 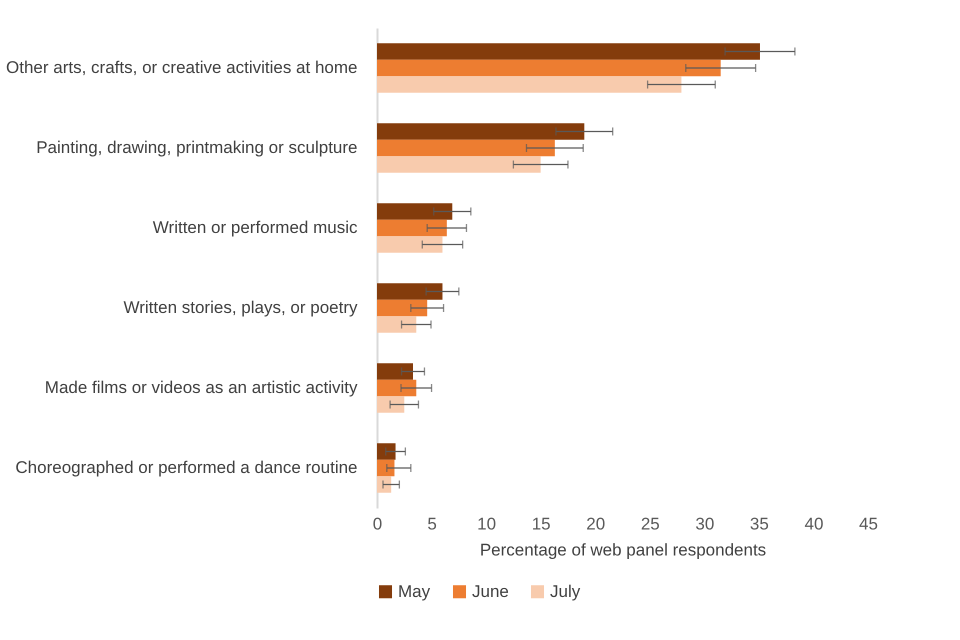 I want to click on x-tick-label: 10, so click(x=486, y=524).